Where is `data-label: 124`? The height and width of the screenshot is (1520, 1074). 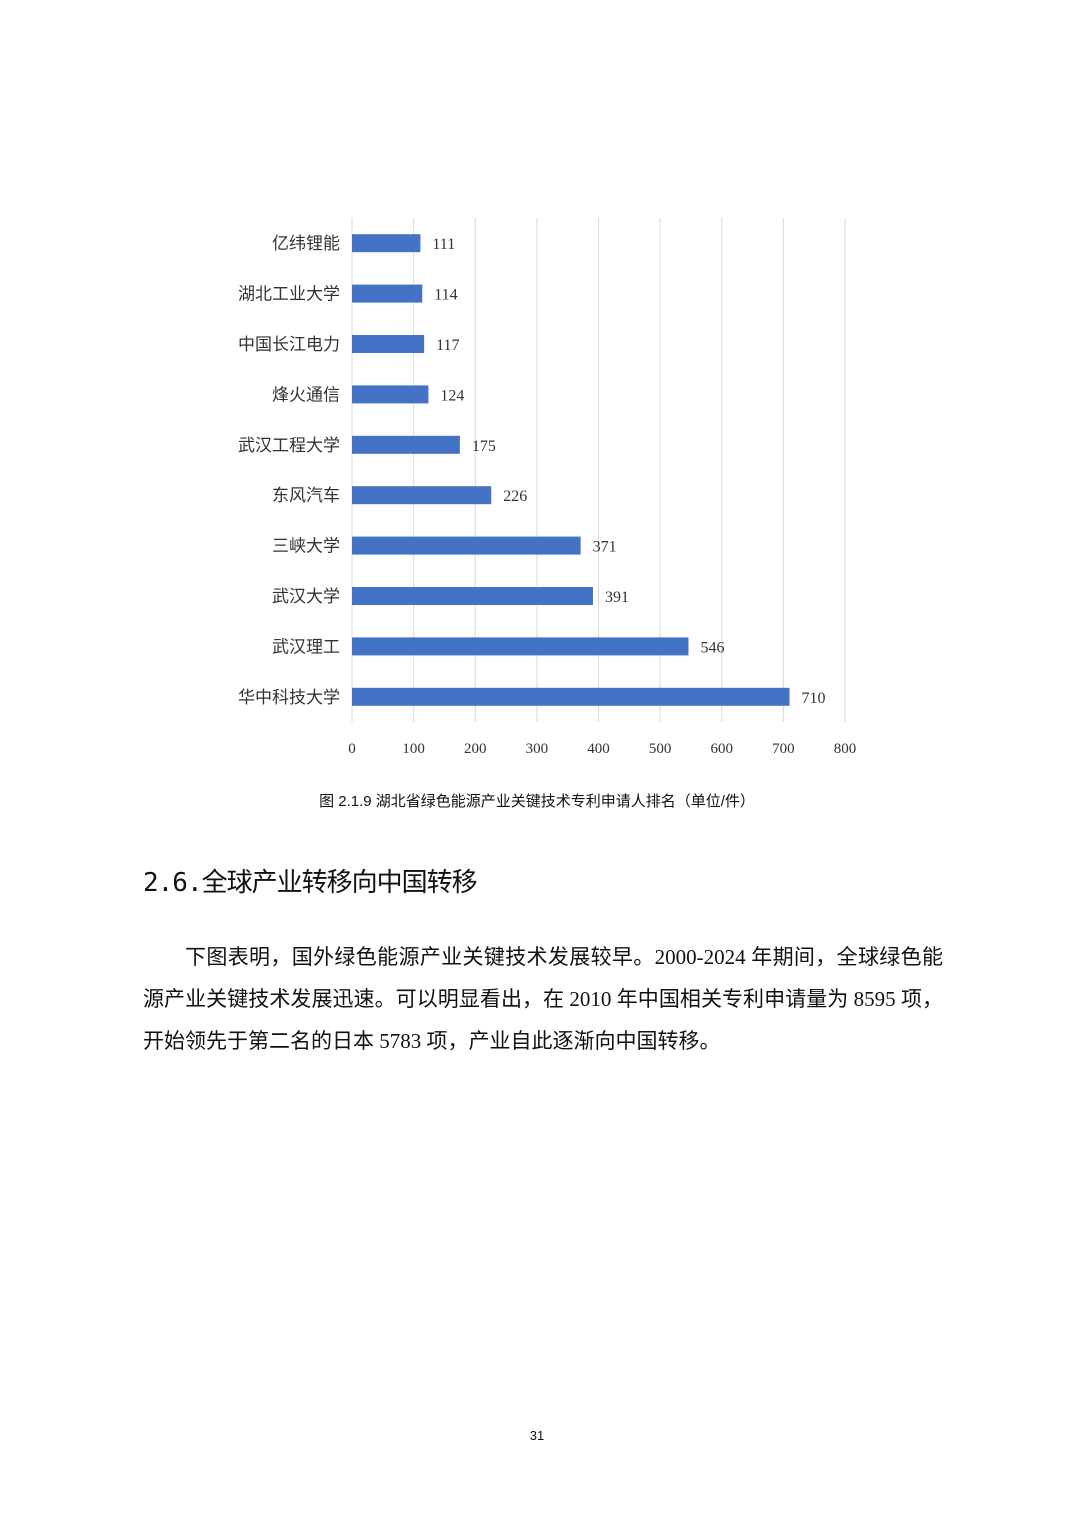 data-label: 124 is located at coordinates (452, 395).